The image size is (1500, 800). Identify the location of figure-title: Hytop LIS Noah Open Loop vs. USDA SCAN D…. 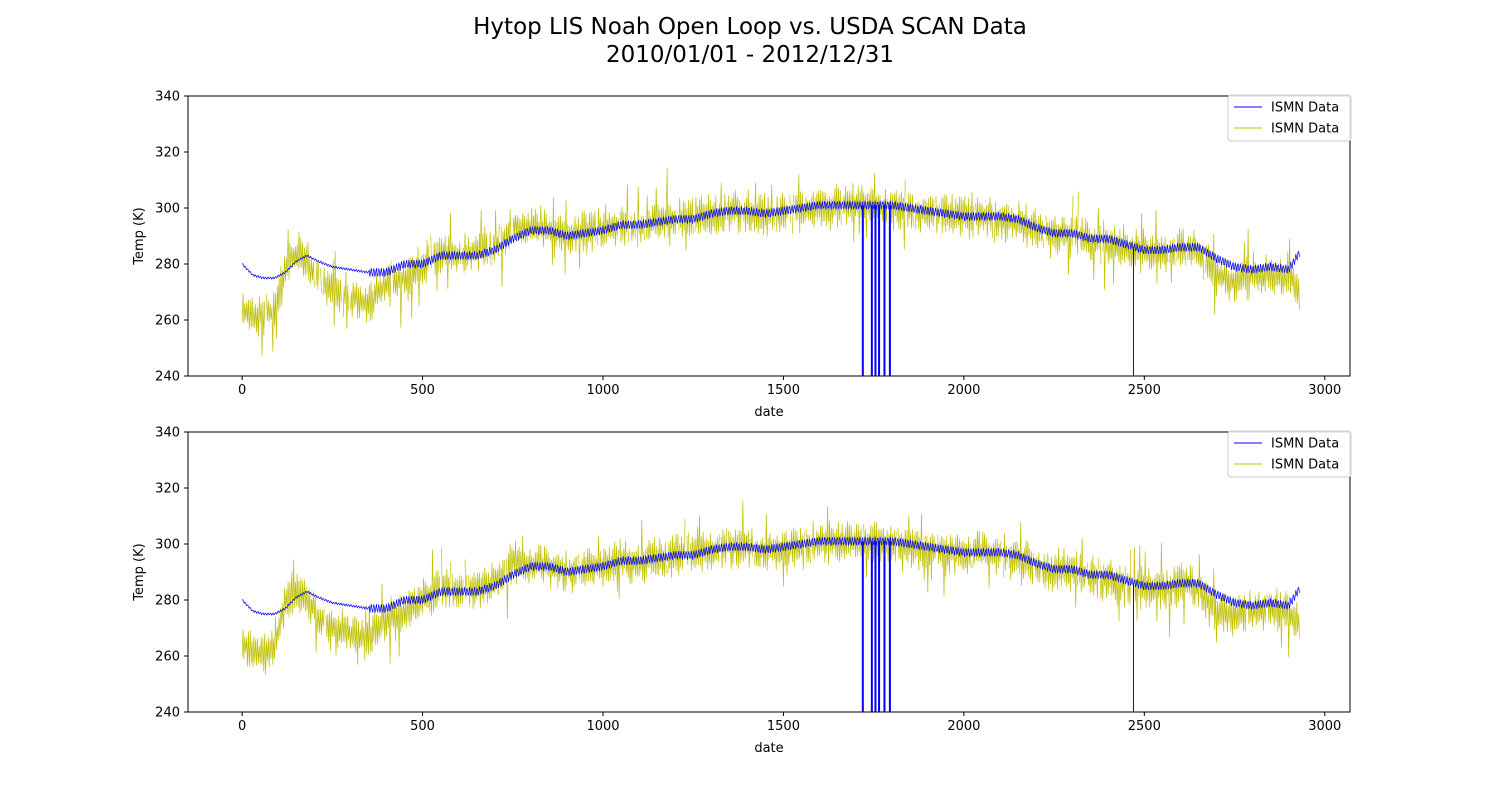
(750, 27).